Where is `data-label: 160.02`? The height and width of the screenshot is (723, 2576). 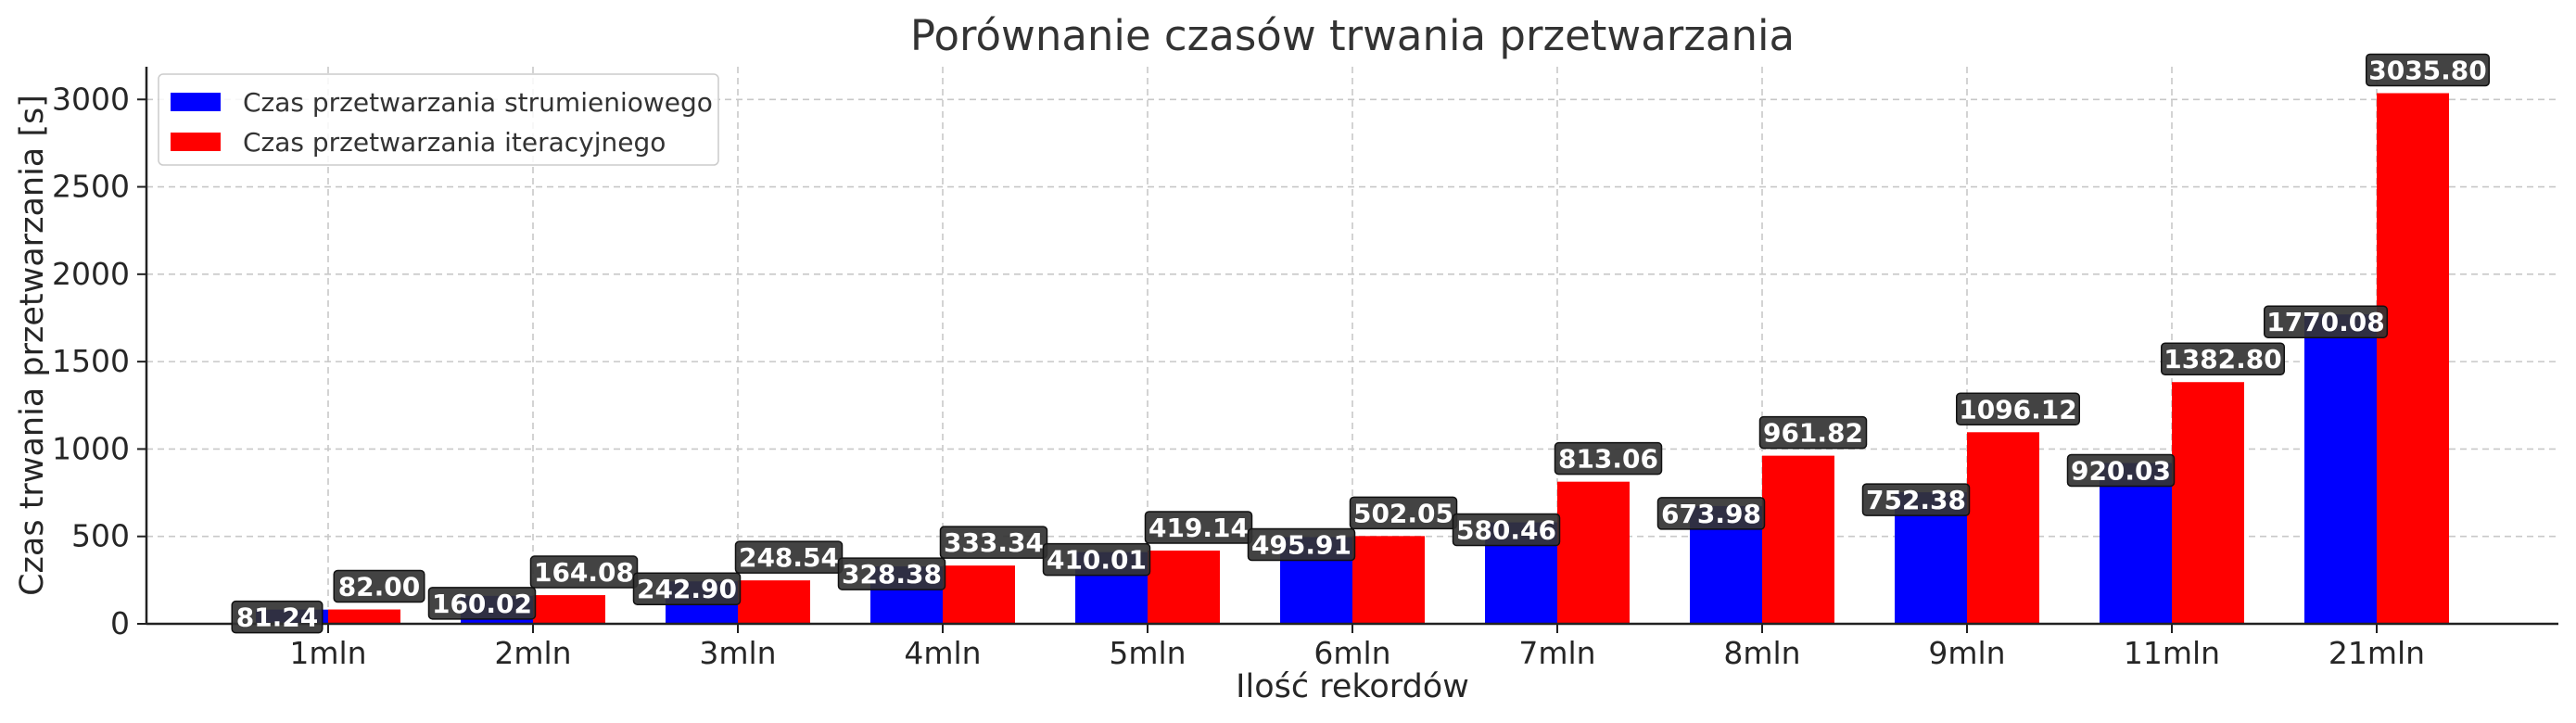 data-label: 160.02 is located at coordinates (482, 603).